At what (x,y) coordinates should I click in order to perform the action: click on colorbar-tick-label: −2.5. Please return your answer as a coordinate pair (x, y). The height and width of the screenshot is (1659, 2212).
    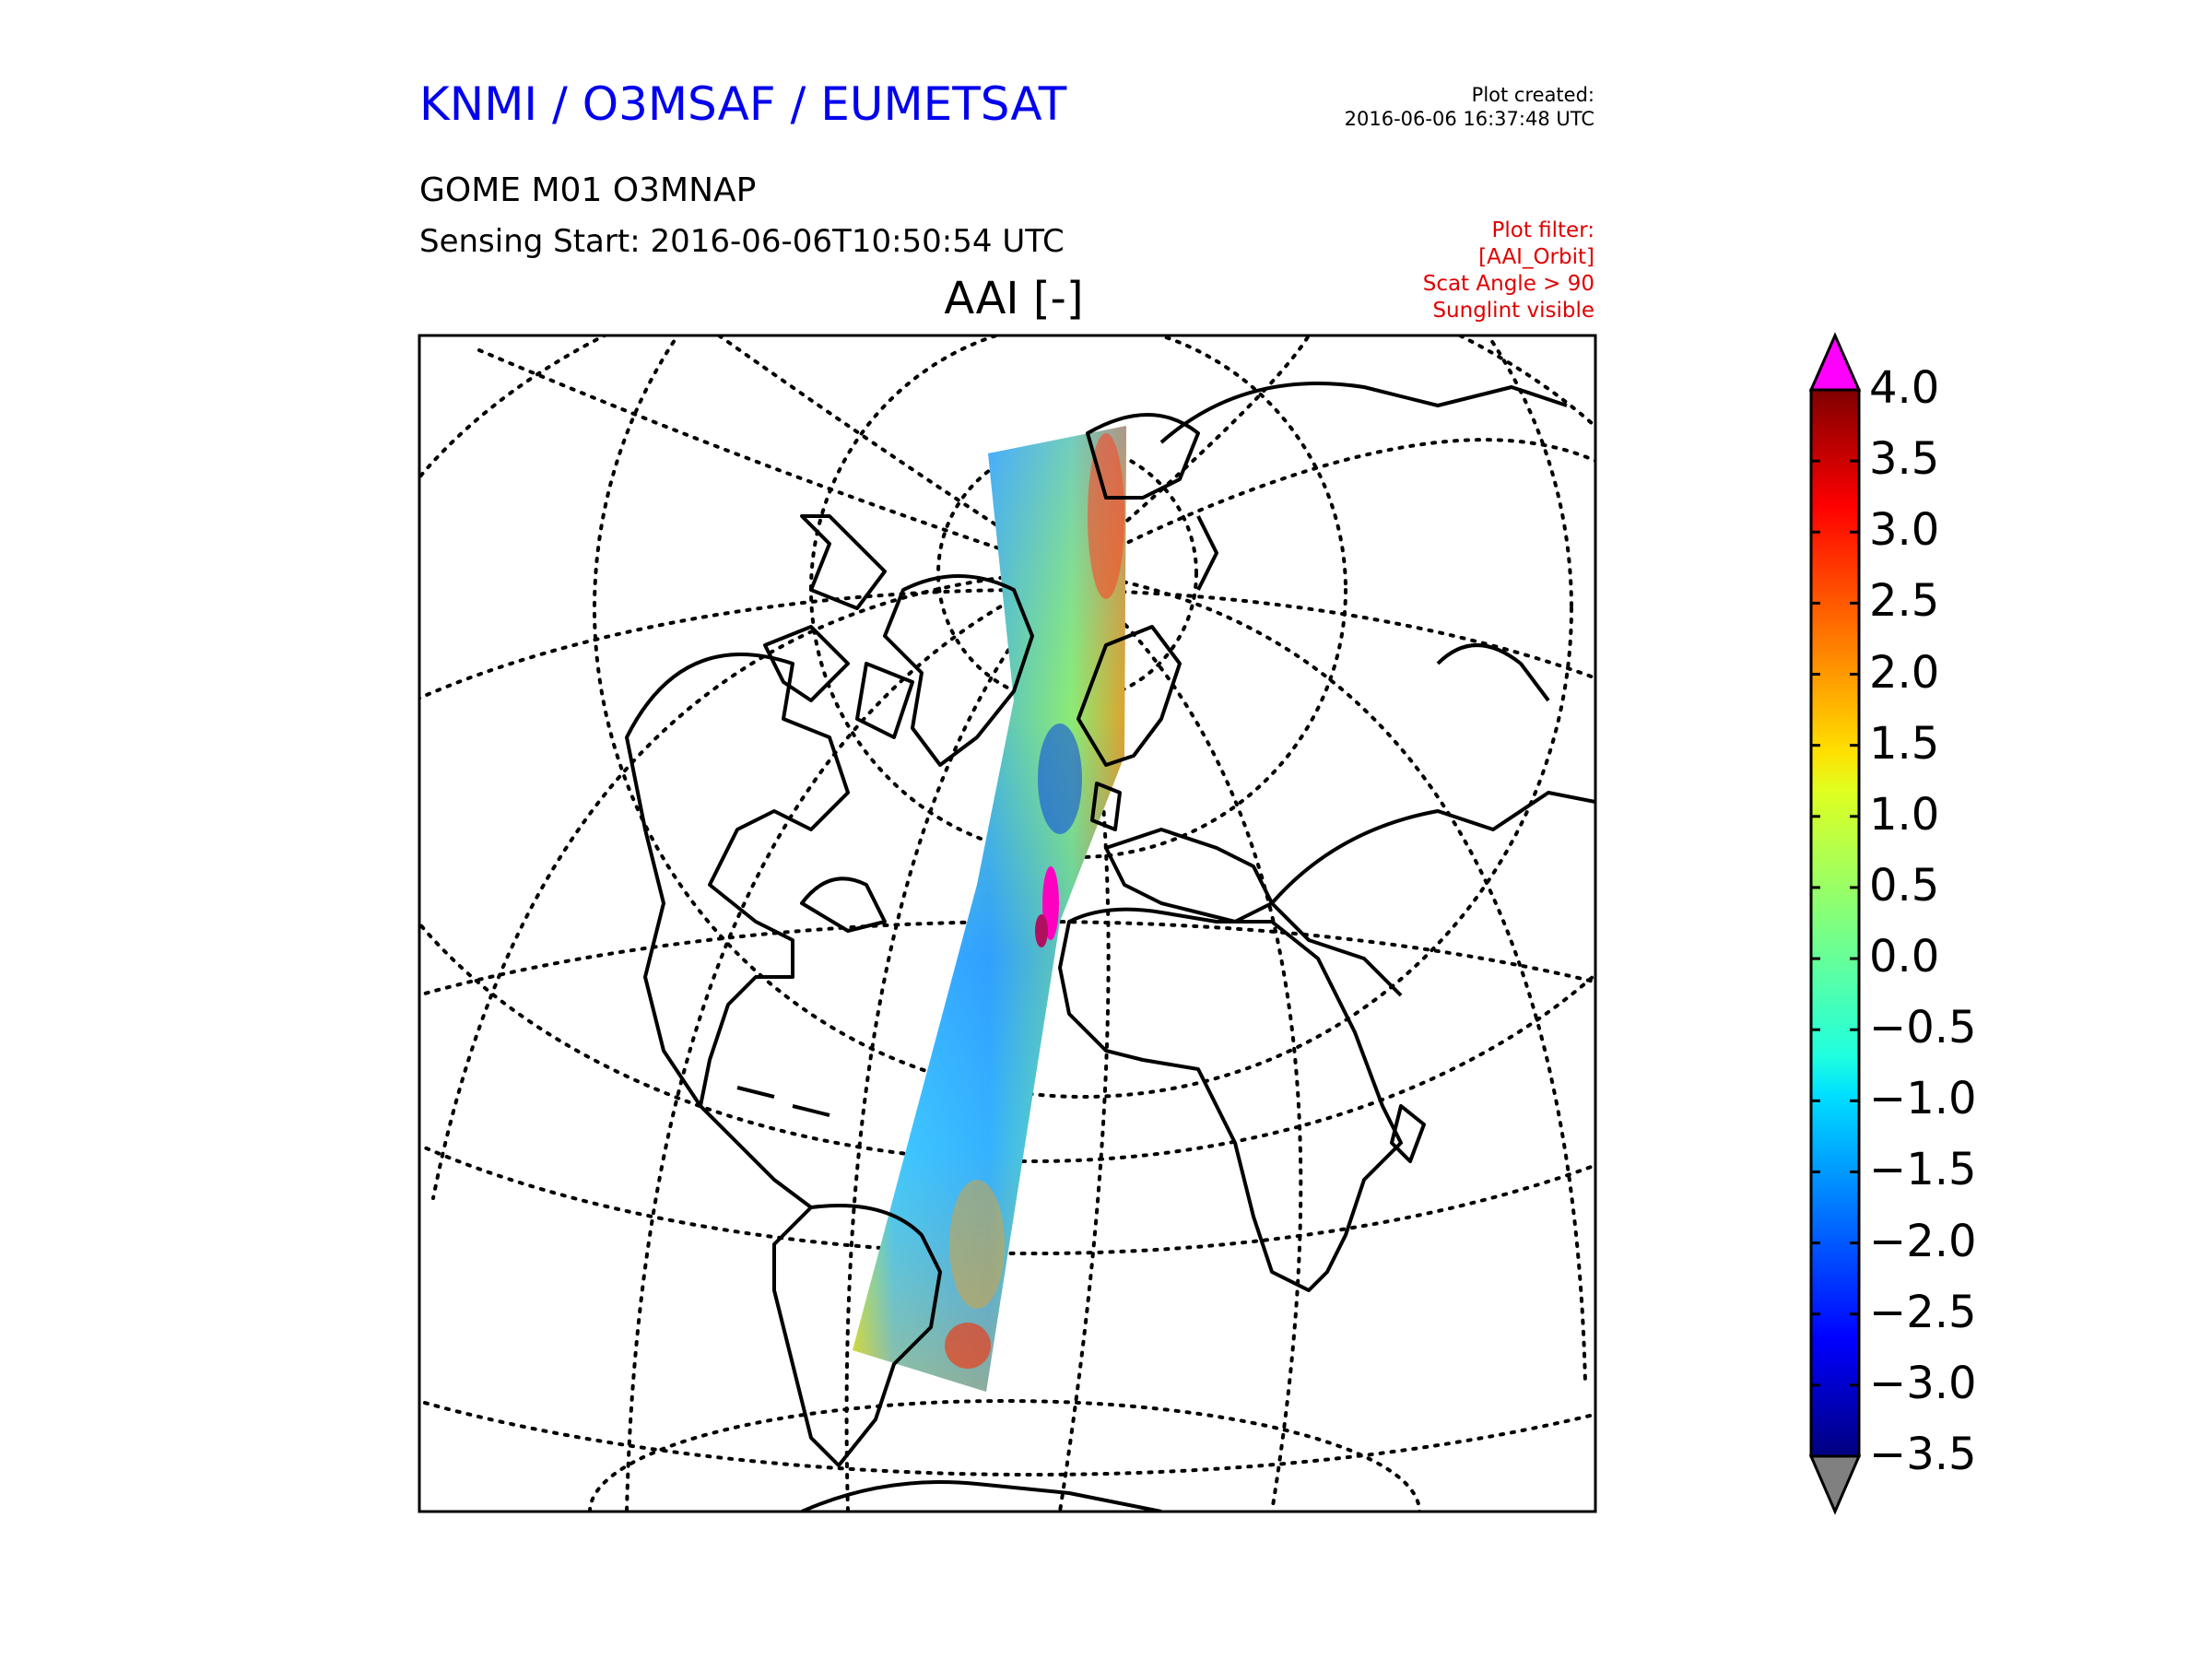
    Looking at the image, I should click on (1923, 1312).